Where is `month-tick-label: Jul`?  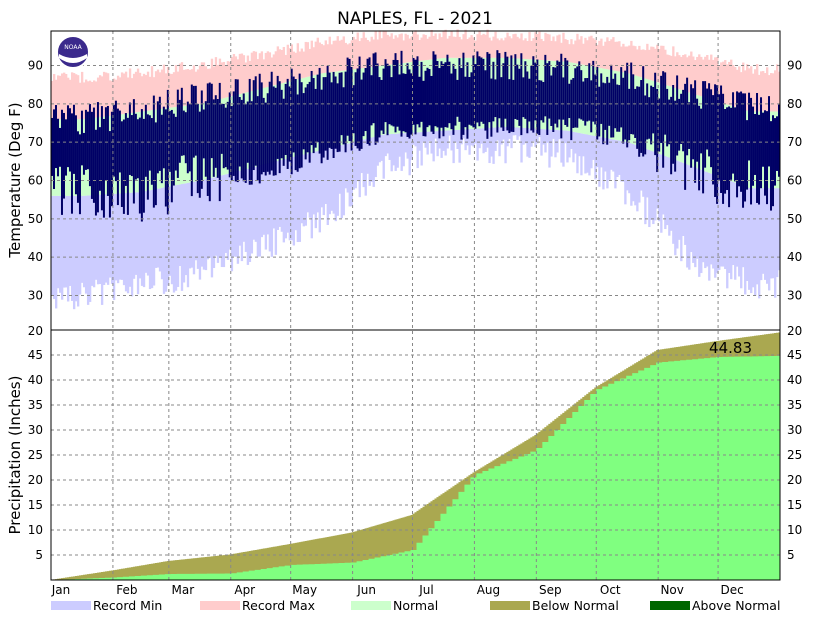 month-tick-label: Jul is located at coordinates (425, 590).